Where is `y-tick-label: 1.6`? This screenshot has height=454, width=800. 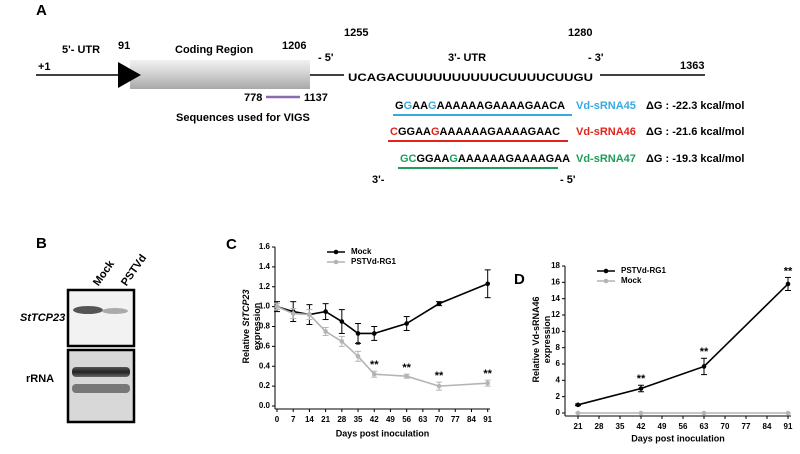
y-tick-label: 1.6 is located at coordinates (265, 246).